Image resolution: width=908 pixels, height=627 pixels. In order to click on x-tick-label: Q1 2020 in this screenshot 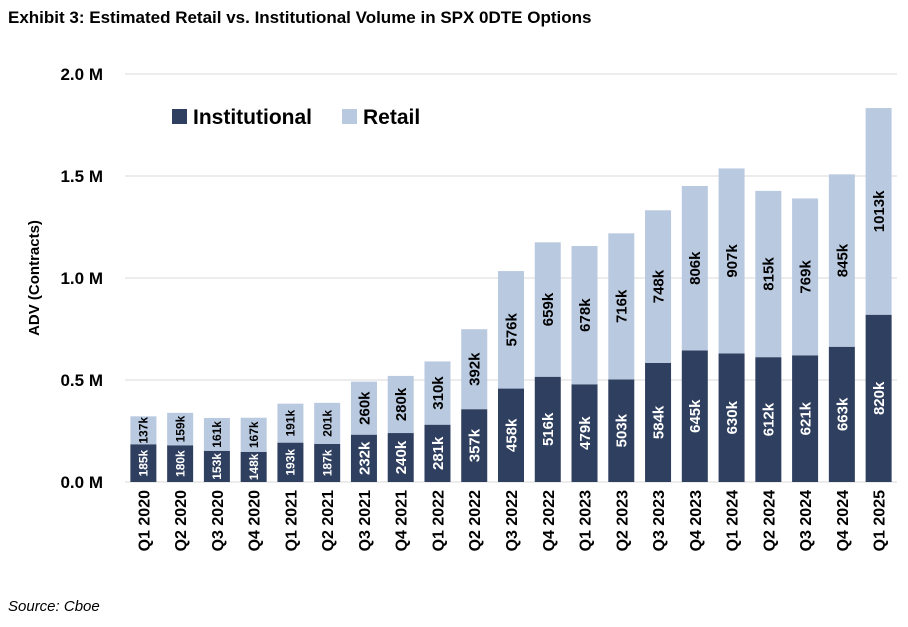, I will do `click(144, 520)`.